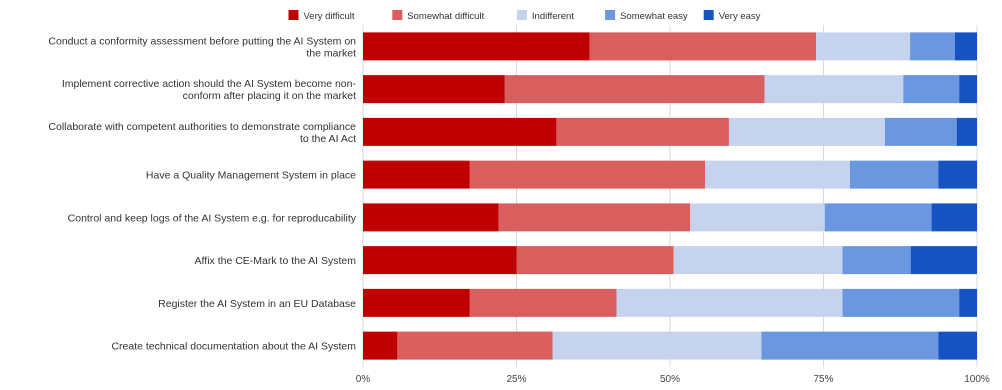 This screenshot has width=1002, height=390. I want to click on legend-label: Somewhat difficult, so click(445, 16).